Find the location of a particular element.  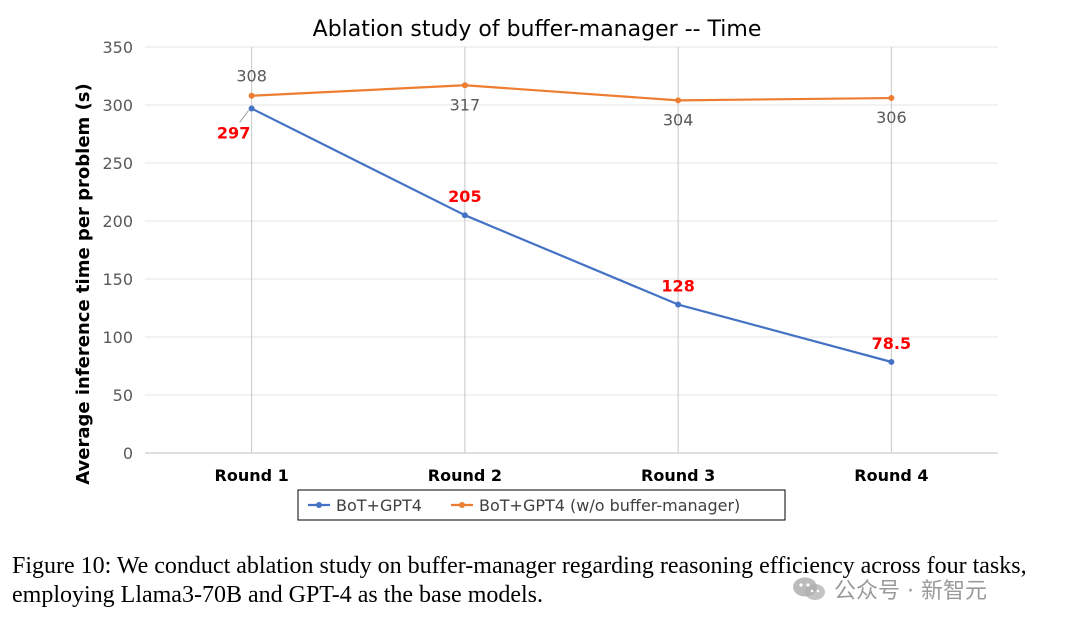

chart-legend: BoT+GPT4 BoT+GPT4 (w/o buffer-manager) is located at coordinates (541, 505).